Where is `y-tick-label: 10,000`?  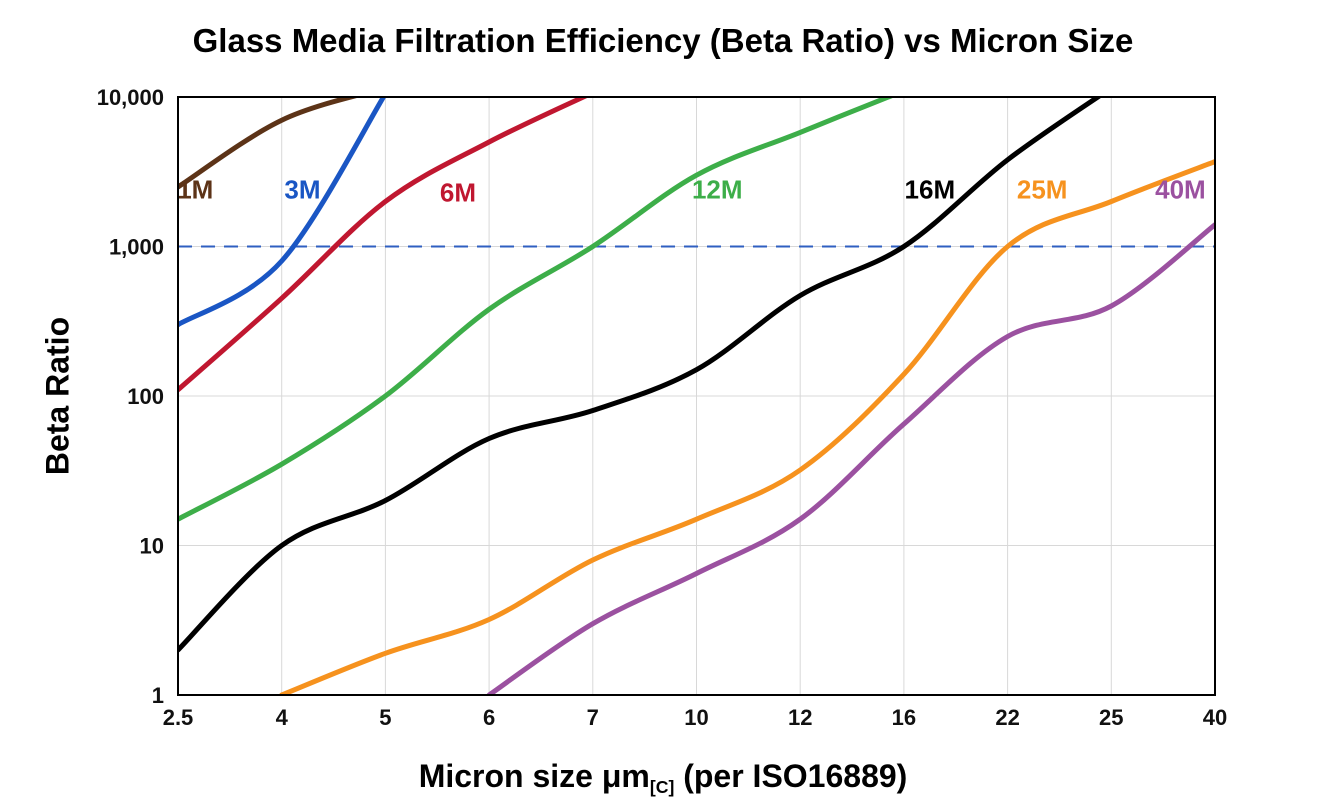
y-tick-label: 10,000 is located at coordinates (130, 97).